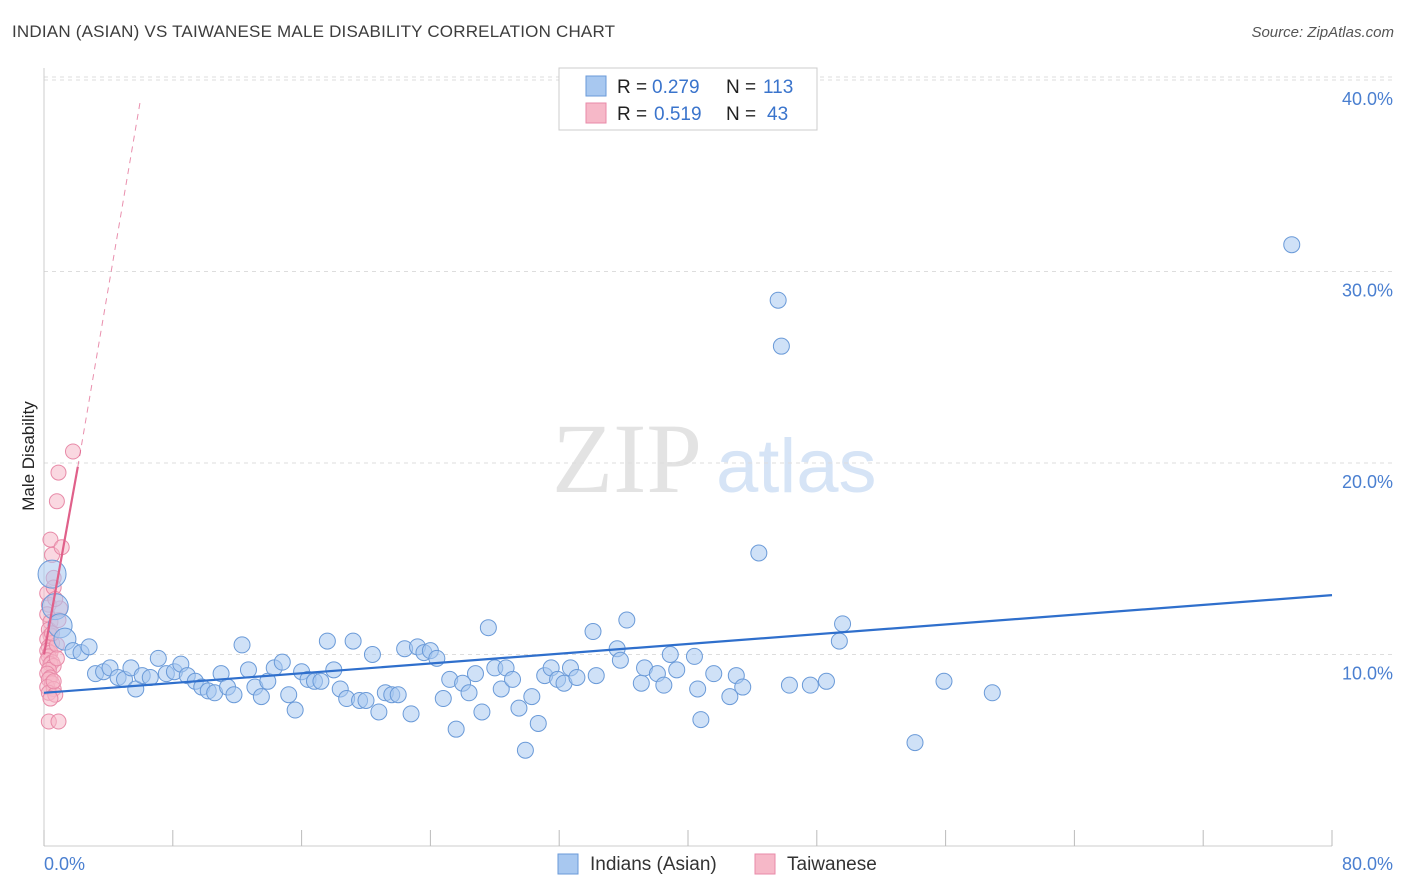 This screenshot has height=892, width=1406. What do you see at coordinates (678, 114) in the screenshot?
I see `legend-r-value-pink: 0.519` at bounding box center [678, 114].